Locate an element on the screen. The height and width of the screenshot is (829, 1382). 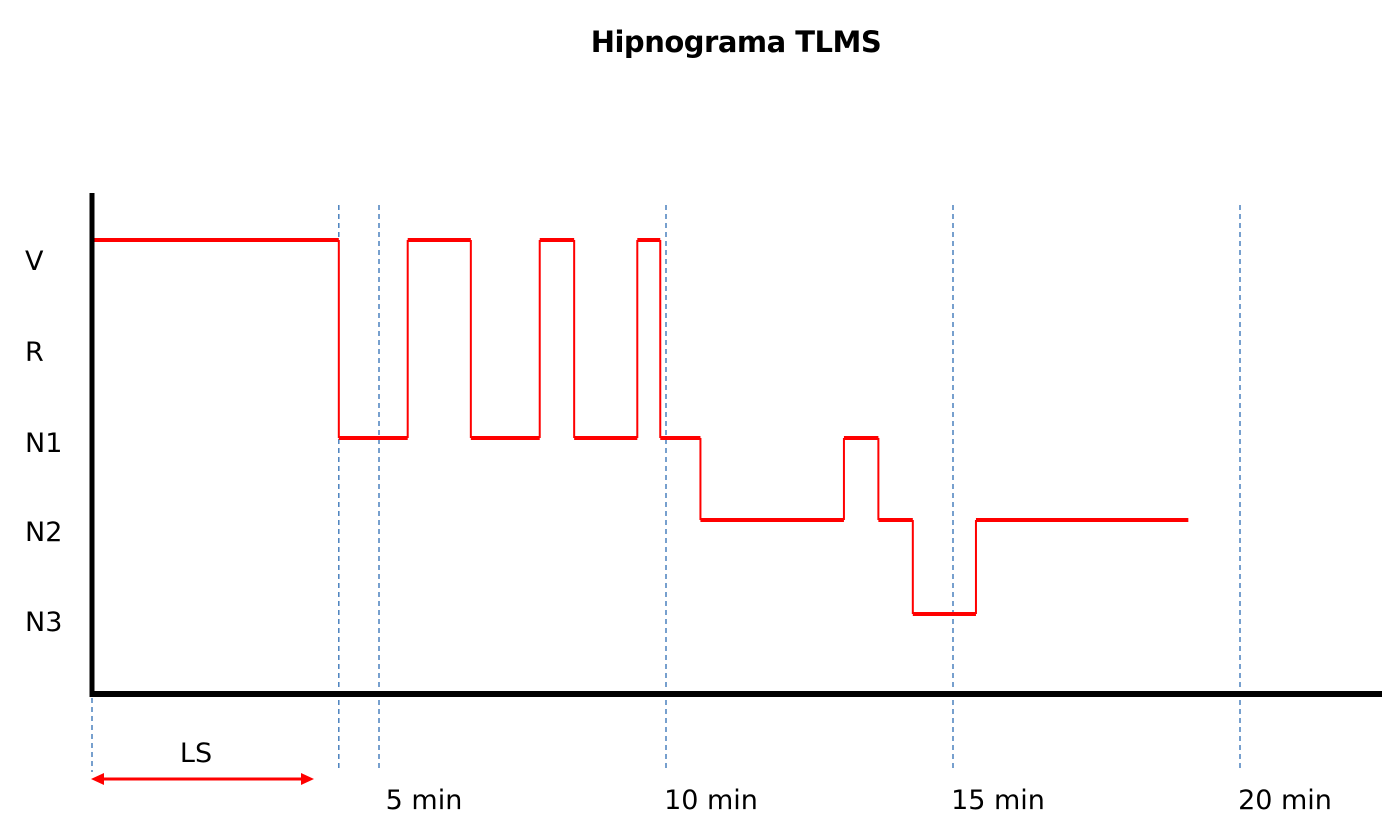
y-label-n1: N1 is located at coordinates (43, 443).